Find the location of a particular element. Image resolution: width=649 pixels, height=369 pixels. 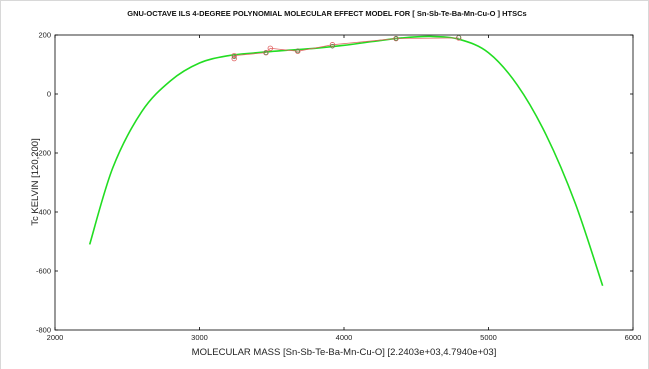

x-tick-label: 3000 is located at coordinates (199, 337).